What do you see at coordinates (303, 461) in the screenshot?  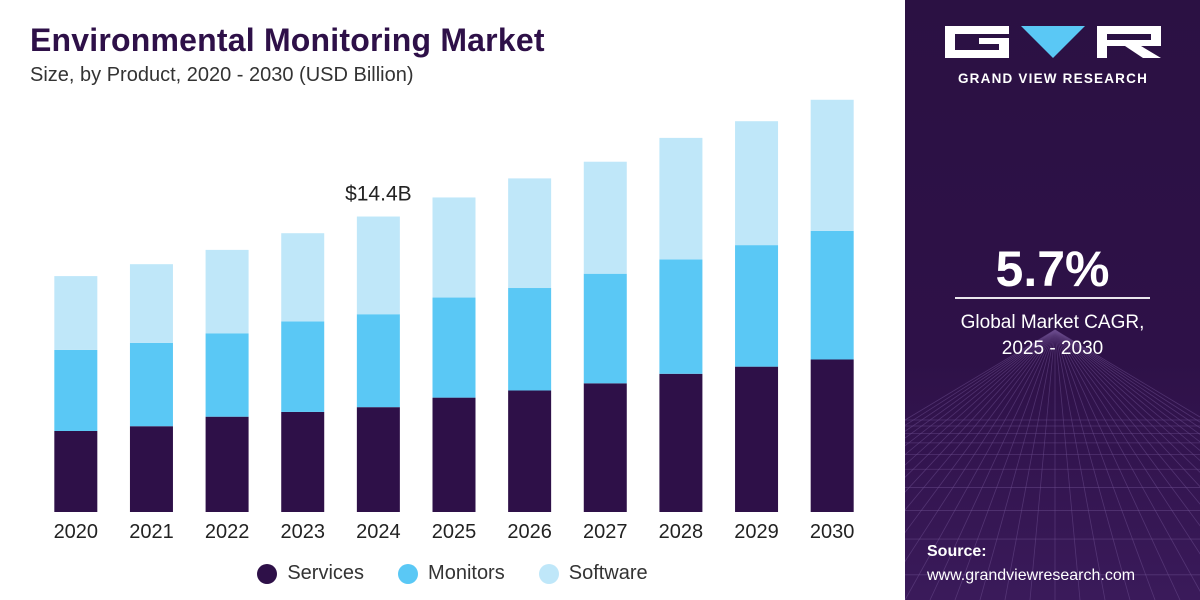 I see `bar-services-2023` at bounding box center [303, 461].